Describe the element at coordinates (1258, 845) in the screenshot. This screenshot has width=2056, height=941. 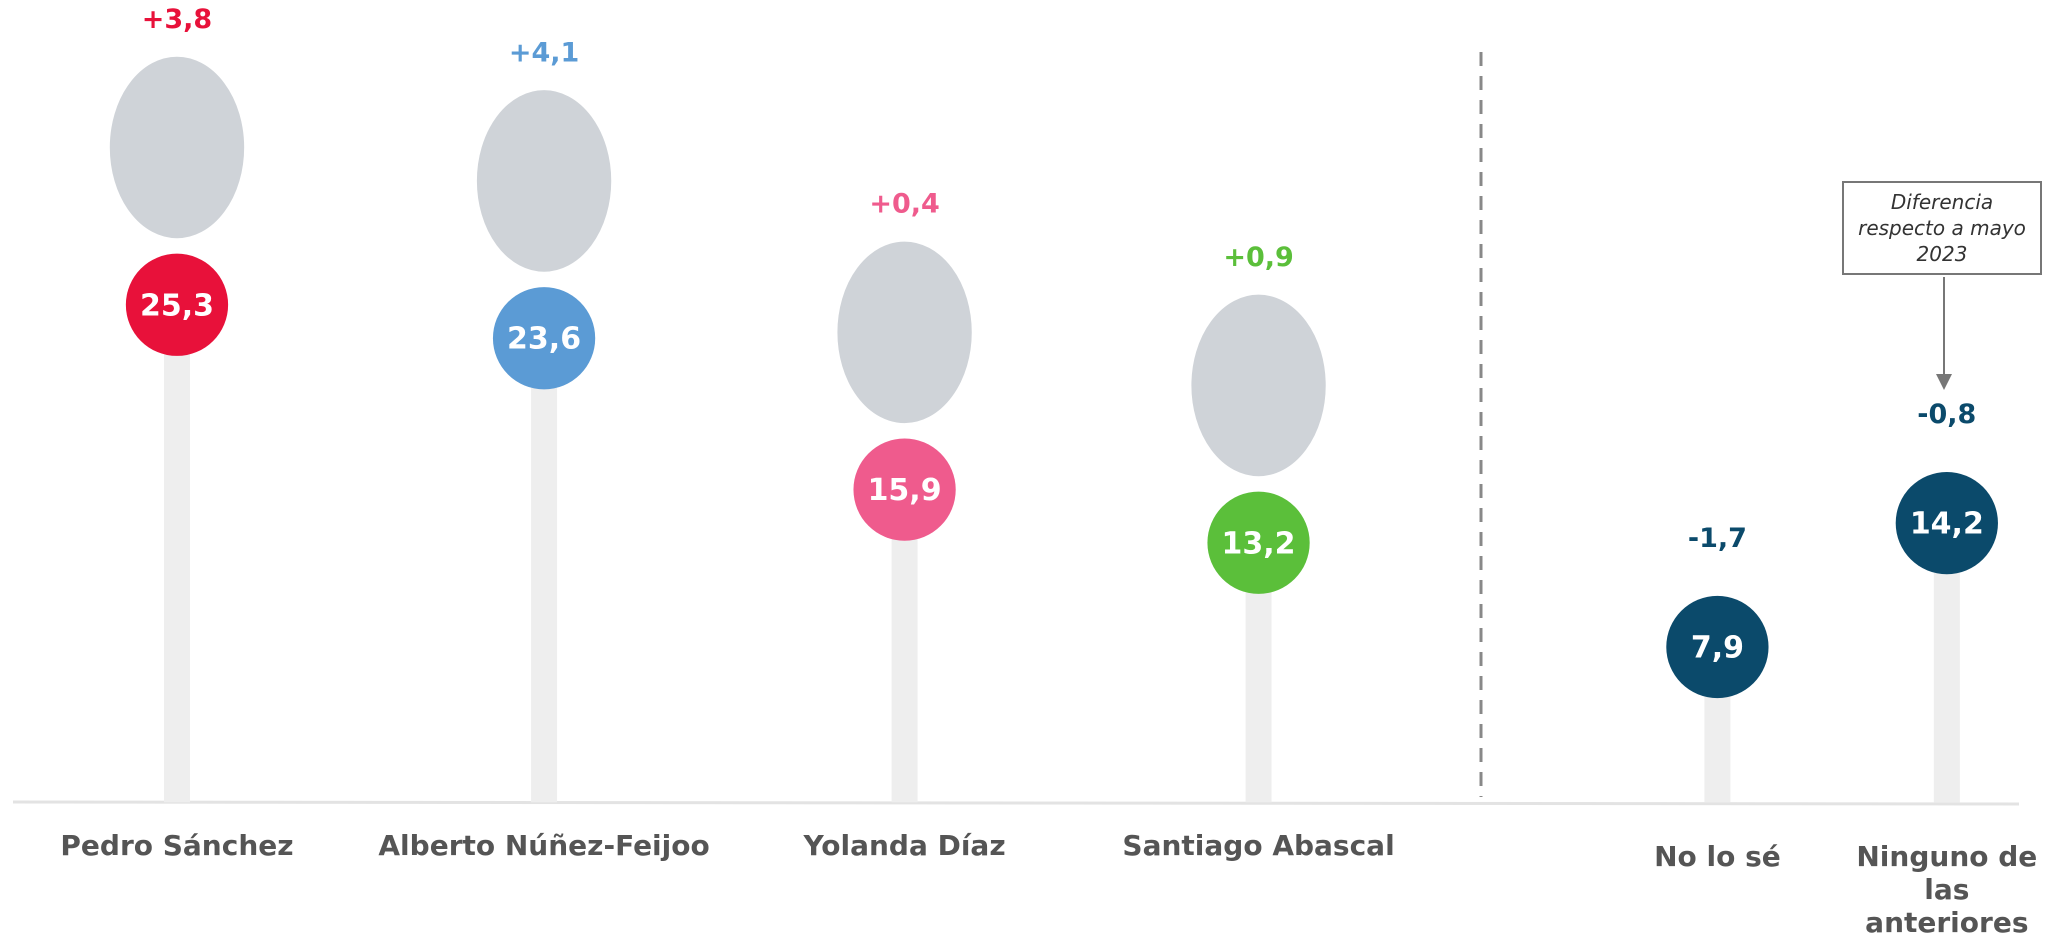
I see `category-label: Santiago Abascal` at that location.